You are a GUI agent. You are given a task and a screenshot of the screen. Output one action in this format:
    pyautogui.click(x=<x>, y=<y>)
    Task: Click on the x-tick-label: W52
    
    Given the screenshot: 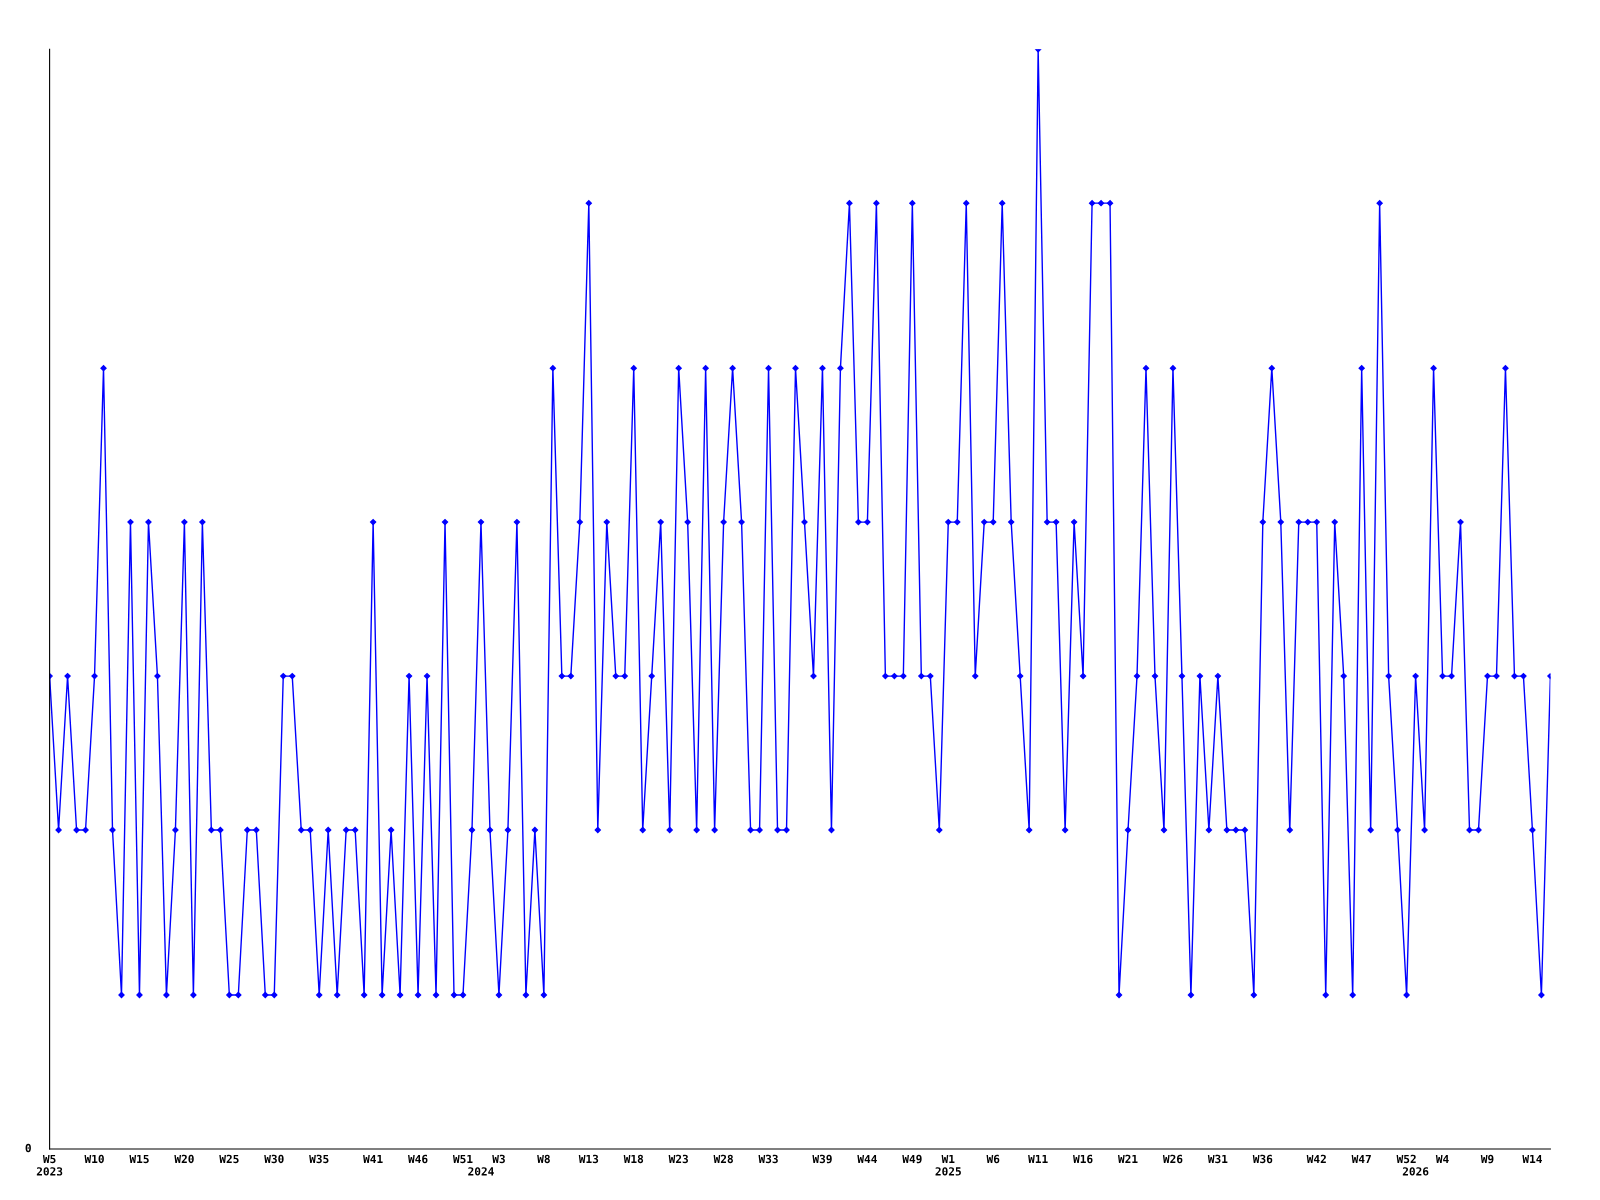 What is the action you would take?
    pyautogui.click(x=1406, y=1159)
    